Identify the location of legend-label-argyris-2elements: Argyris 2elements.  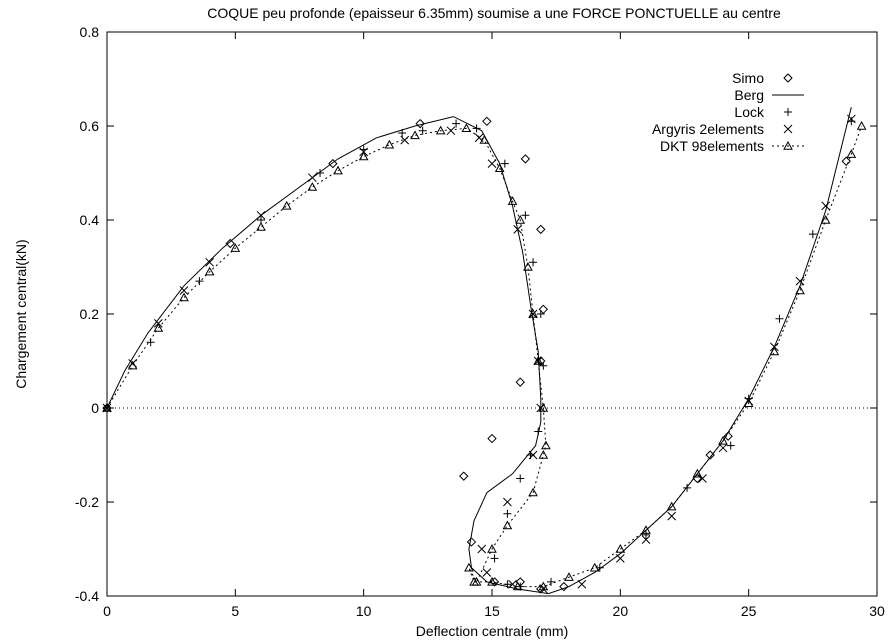
(708, 129).